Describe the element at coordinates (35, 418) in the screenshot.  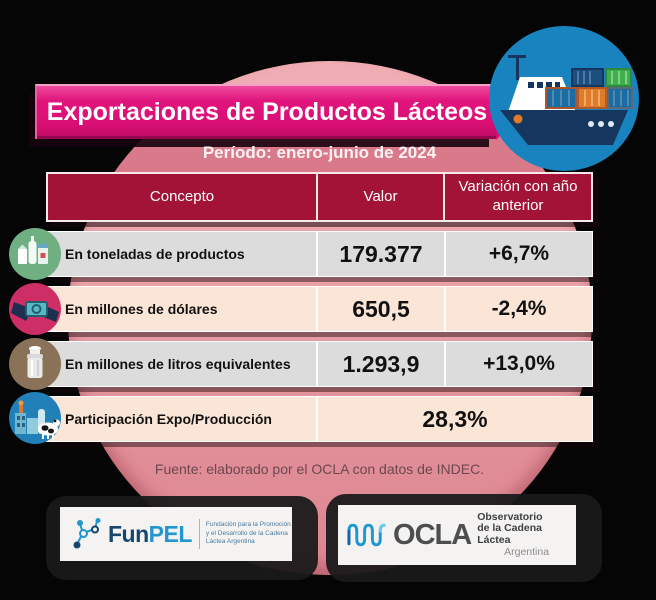
I see `factory-cow-icon` at that location.